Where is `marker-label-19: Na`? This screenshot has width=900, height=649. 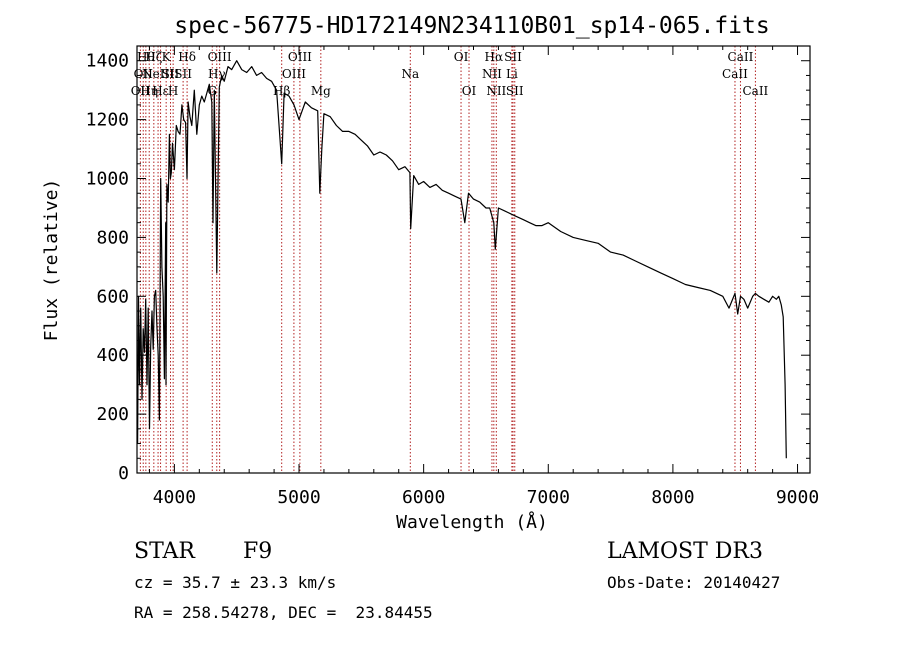 marker-label-19: Na is located at coordinates (410, 74).